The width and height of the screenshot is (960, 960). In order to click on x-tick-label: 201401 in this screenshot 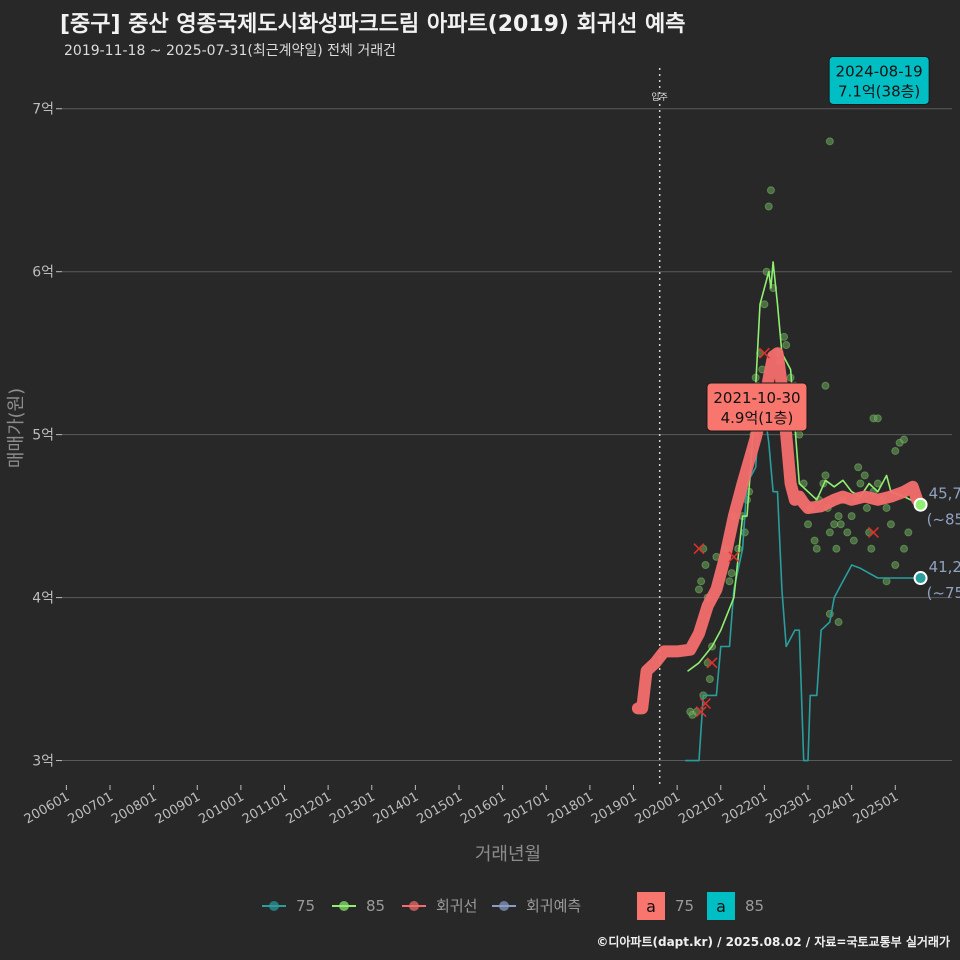, I will do `click(396, 808)`.